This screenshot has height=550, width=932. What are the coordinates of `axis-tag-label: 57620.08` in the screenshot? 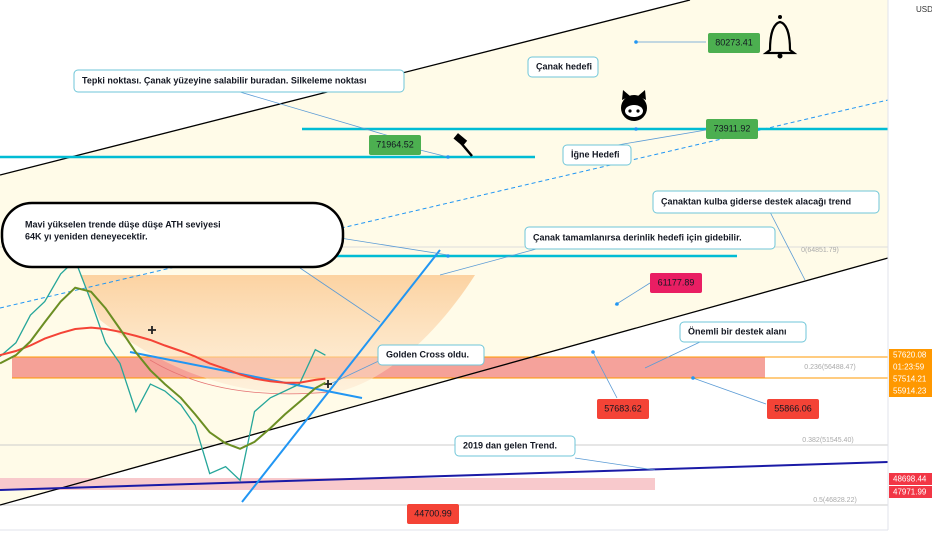 It's located at (910, 355).